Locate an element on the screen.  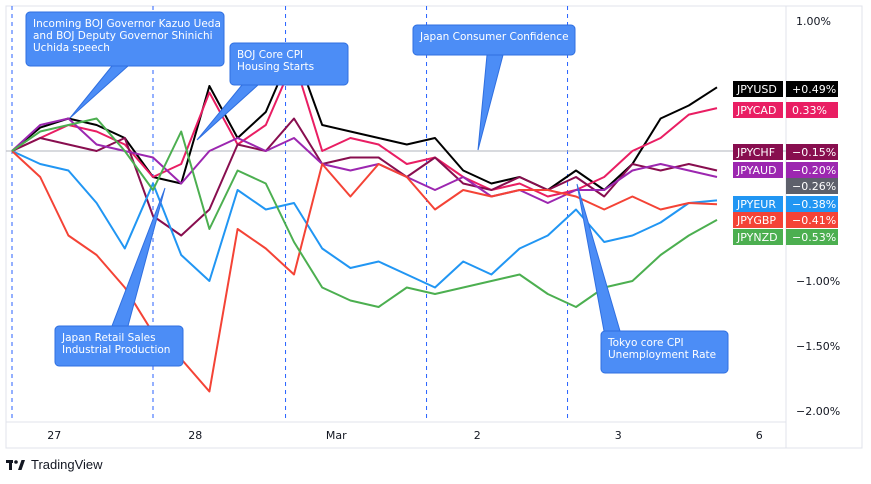
annotation-text: and BOJ Deputy Governor Shinichi is located at coordinates (123, 36).